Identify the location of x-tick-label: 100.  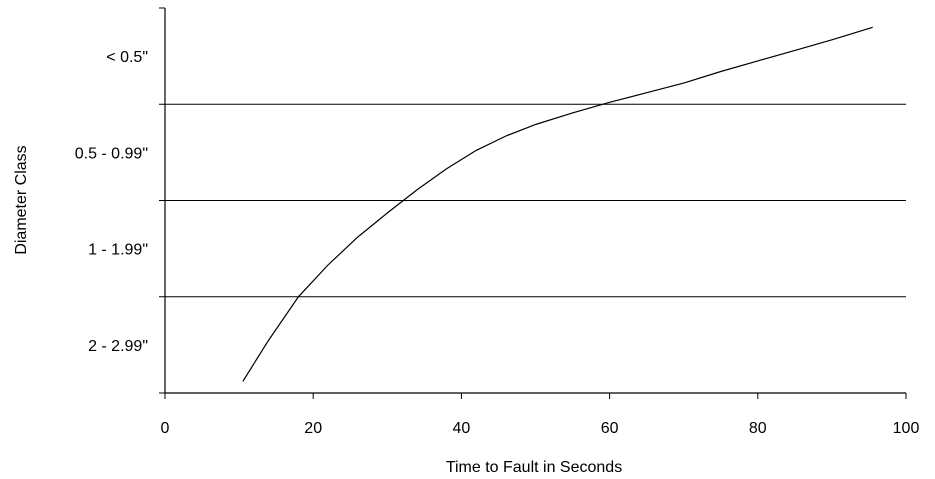
(906, 428).